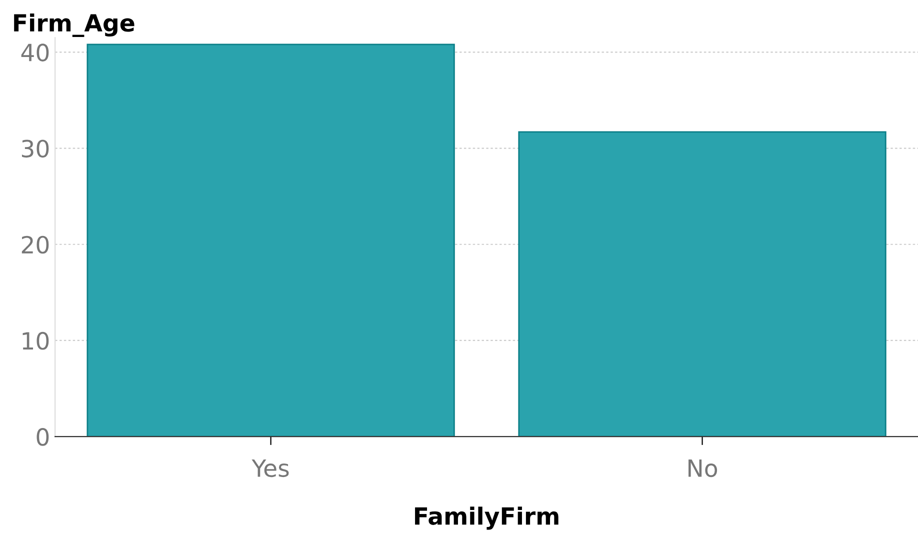  I want to click on y-tick-label: 0, so click(42, 437).